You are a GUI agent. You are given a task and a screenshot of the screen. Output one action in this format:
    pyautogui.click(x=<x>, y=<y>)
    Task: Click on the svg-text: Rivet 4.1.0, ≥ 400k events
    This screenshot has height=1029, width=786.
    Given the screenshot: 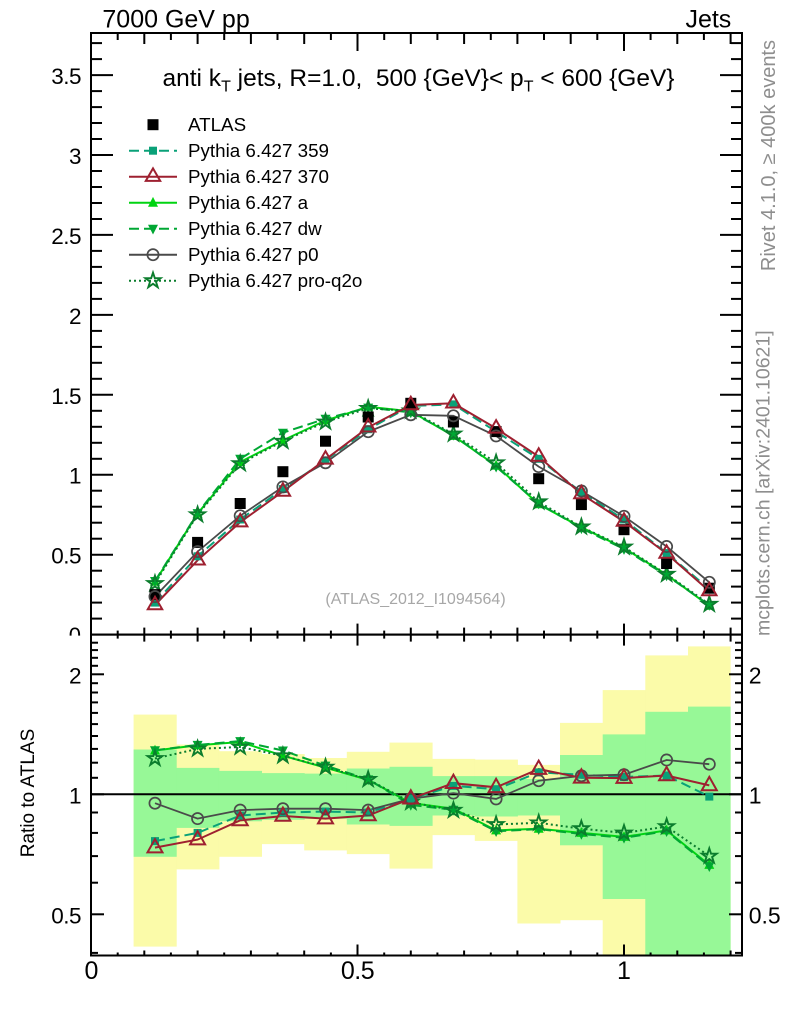 What is the action you would take?
    pyautogui.click(x=769, y=155)
    